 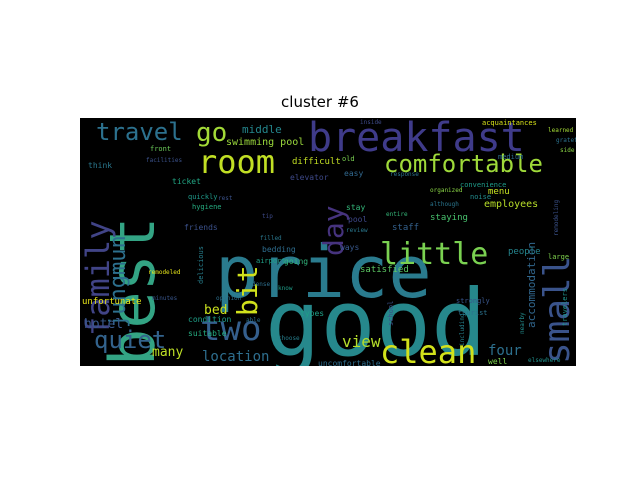 What do you see at coordinates (100, 165) in the screenshot?
I see `word-think: think` at bounding box center [100, 165].